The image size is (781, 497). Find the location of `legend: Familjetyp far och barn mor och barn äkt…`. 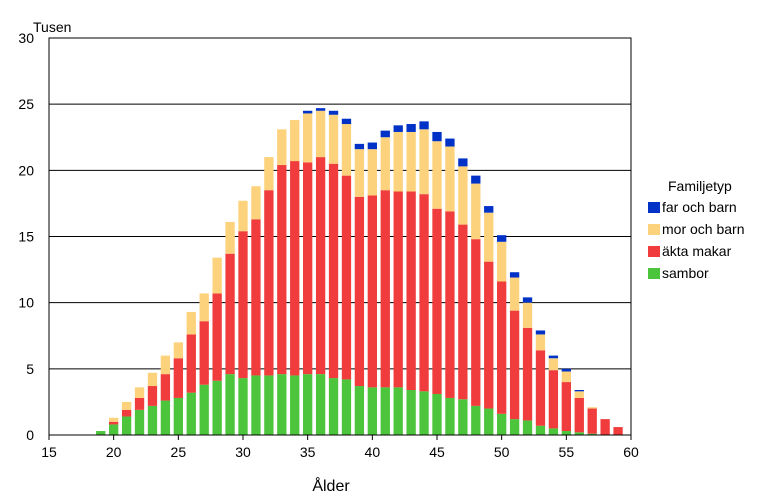

legend: Familjetyp far och barn mor och barn äkt… is located at coordinates (696, 231).